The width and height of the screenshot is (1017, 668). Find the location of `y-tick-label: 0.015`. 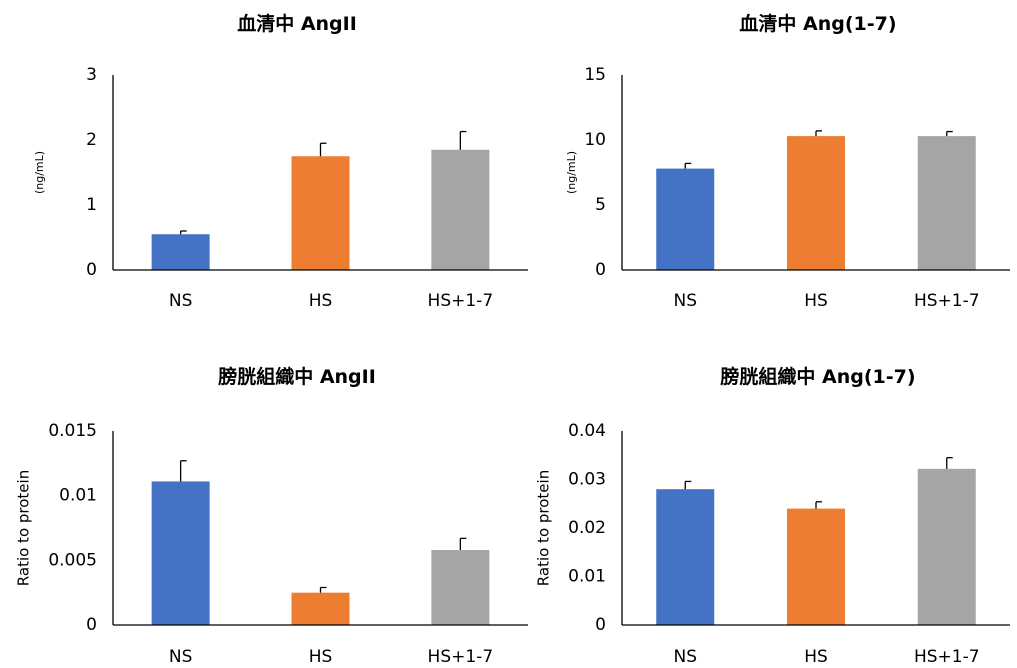

y-tick-label: 0.015 is located at coordinates (72, 431).